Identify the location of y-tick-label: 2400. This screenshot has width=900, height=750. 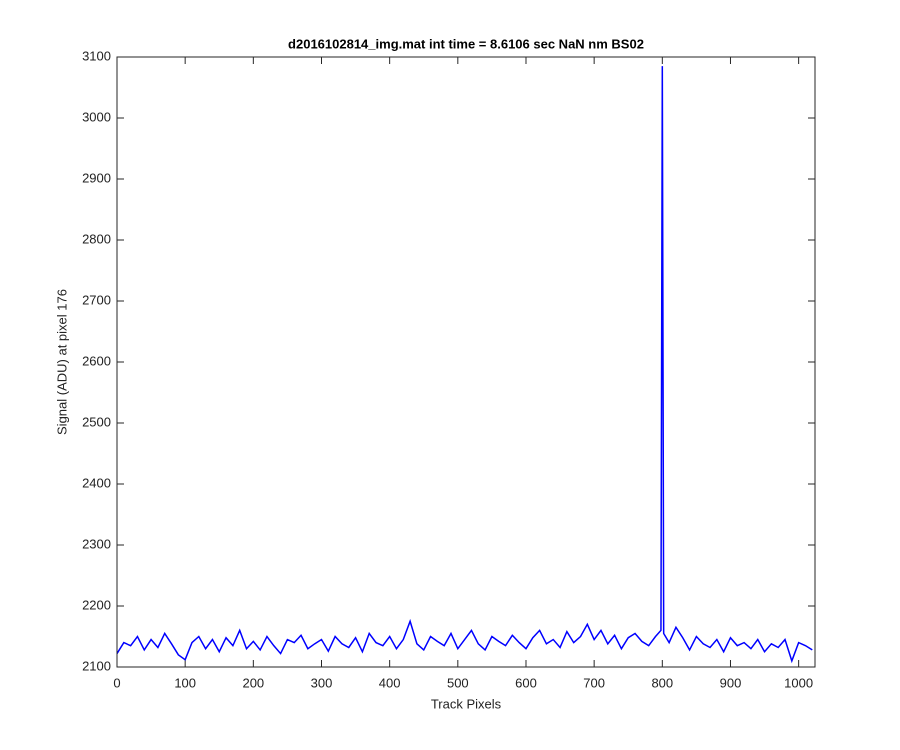
(96, 482).